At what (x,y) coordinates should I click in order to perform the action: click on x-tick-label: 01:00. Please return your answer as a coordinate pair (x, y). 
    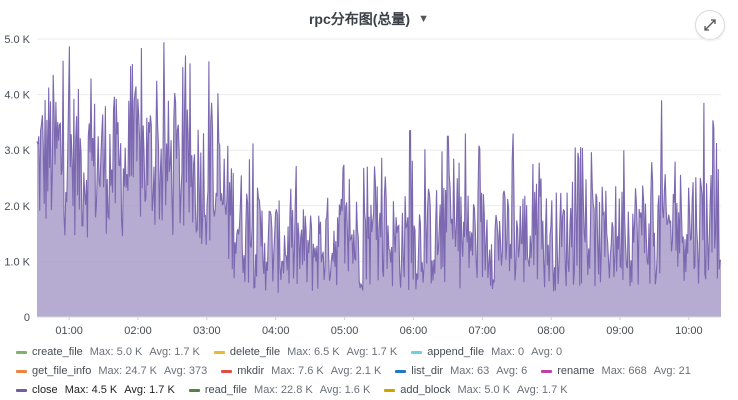
    Looking at the image, I should click on (69, 331).